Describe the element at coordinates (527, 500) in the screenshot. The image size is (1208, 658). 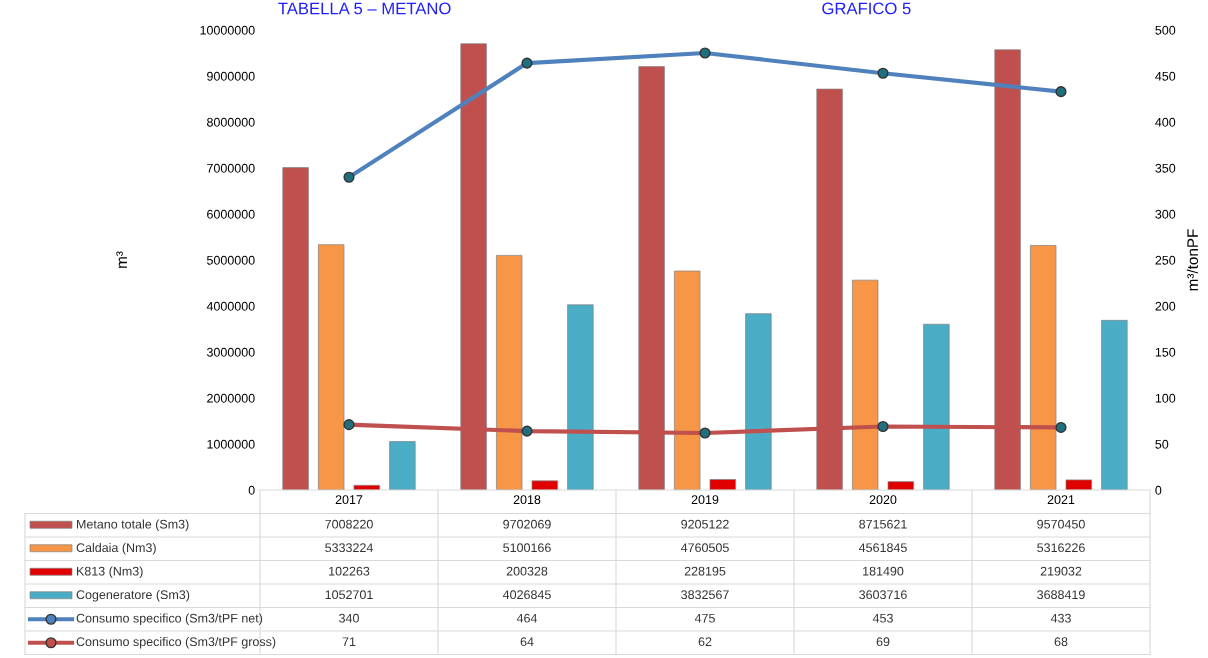
I see `x-tick-label: 2018` at that location.